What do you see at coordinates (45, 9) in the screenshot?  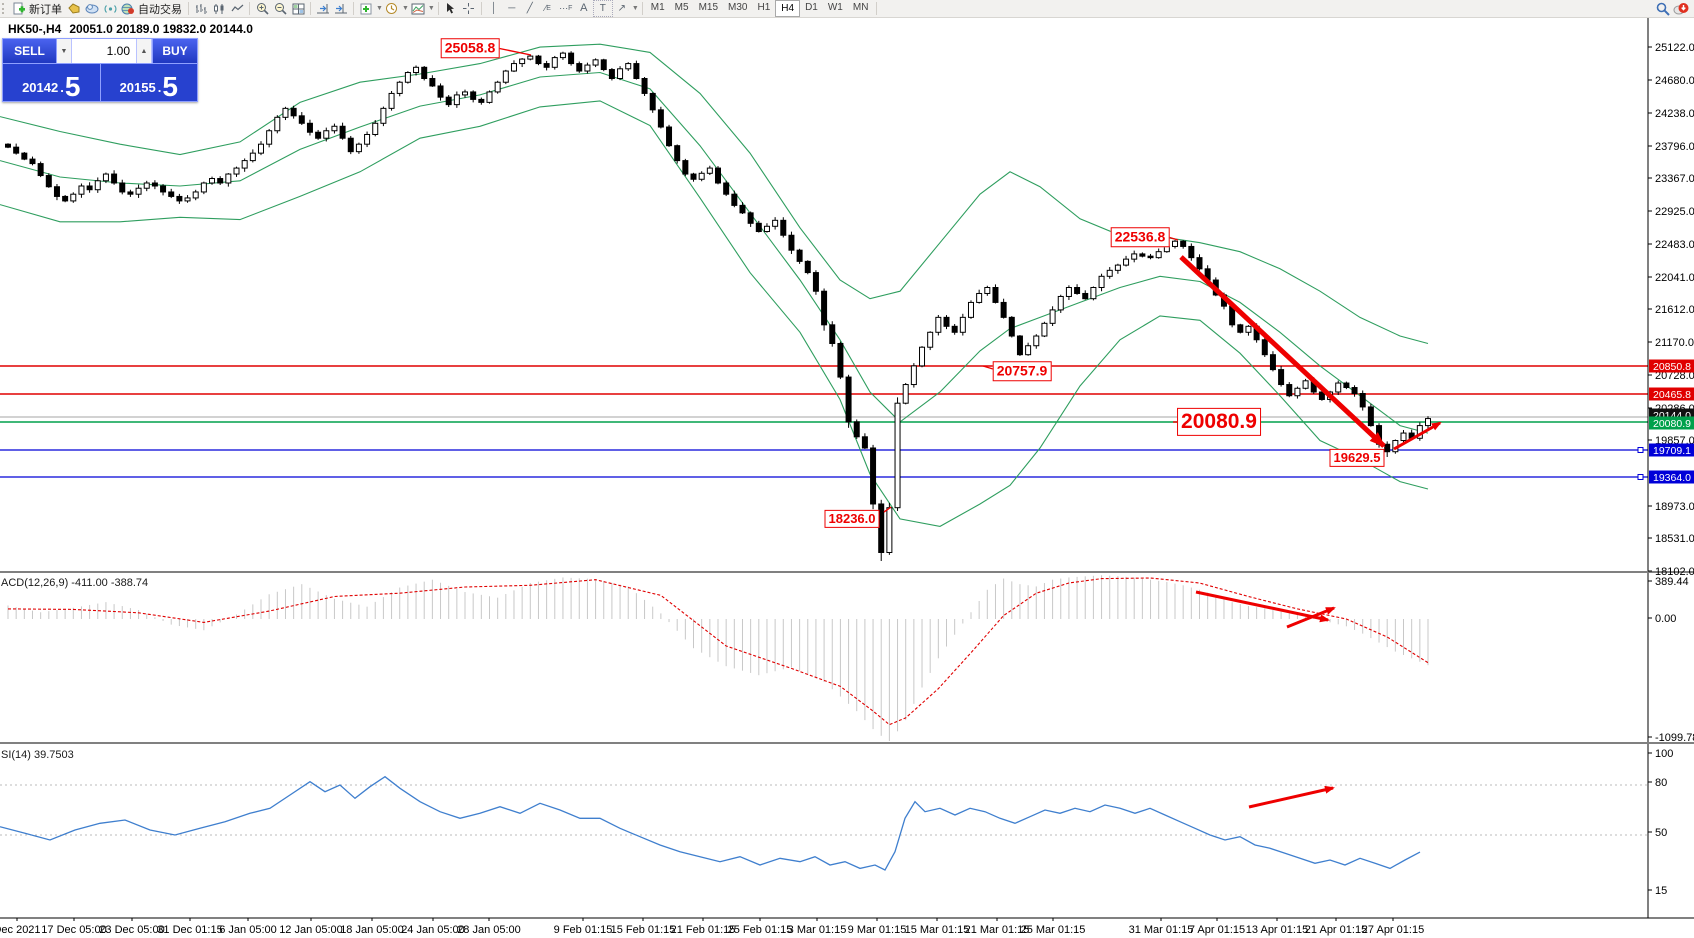 I see `new-order-button: 新订单` at bounding box center [45, 9].